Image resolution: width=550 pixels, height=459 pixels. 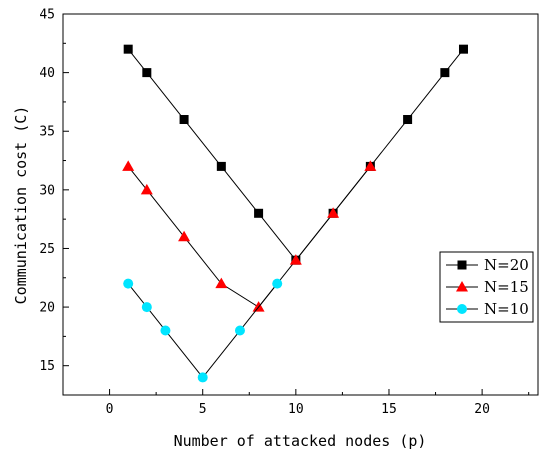 What do you see at coordinates (462, 265) in the screenshot?
I see `legend-marker-N=20` at bounding box center [462, 265].